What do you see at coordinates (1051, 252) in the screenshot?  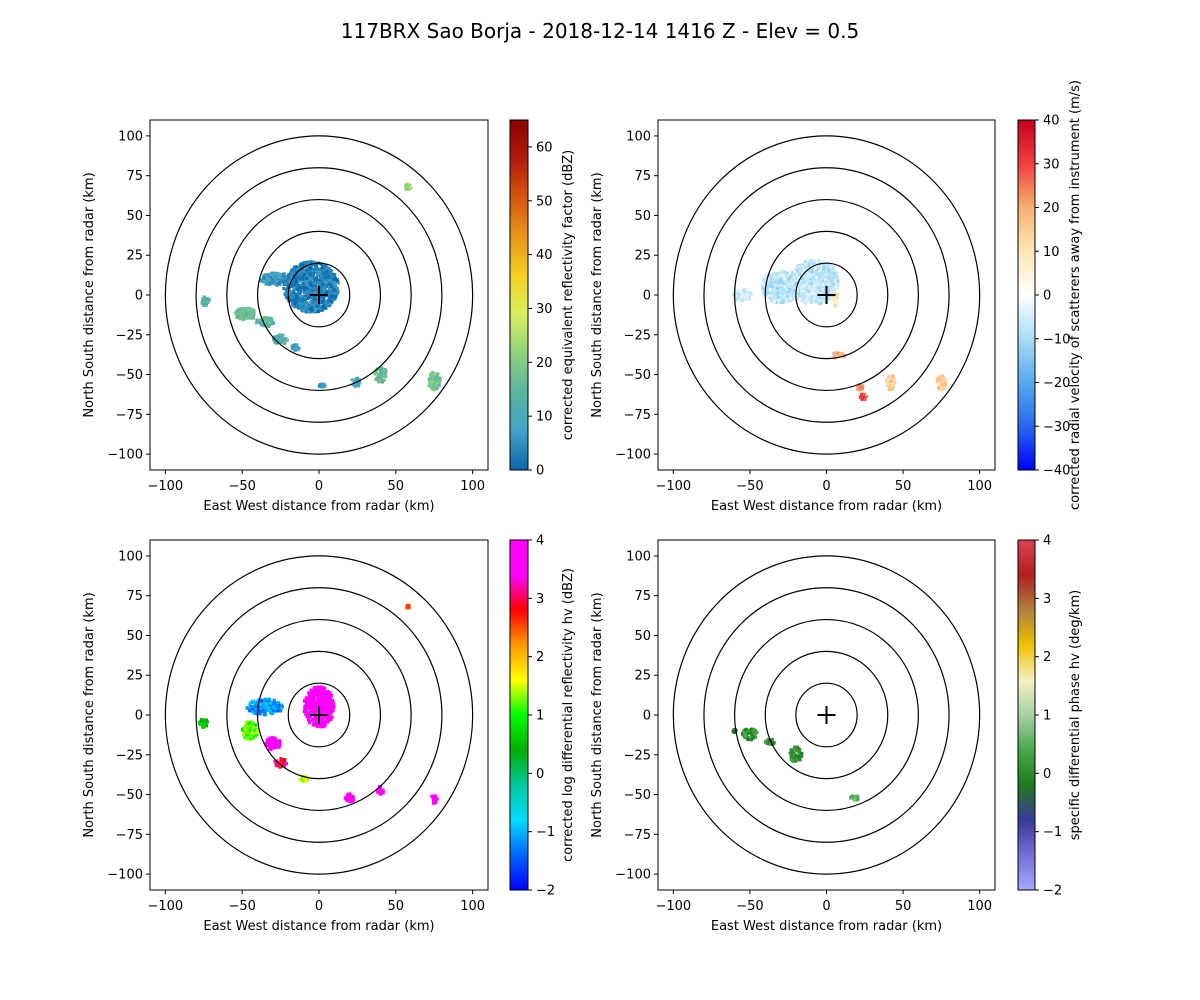 I see `colorbar-tick-label: 10` at bounding box center [1051, 252].